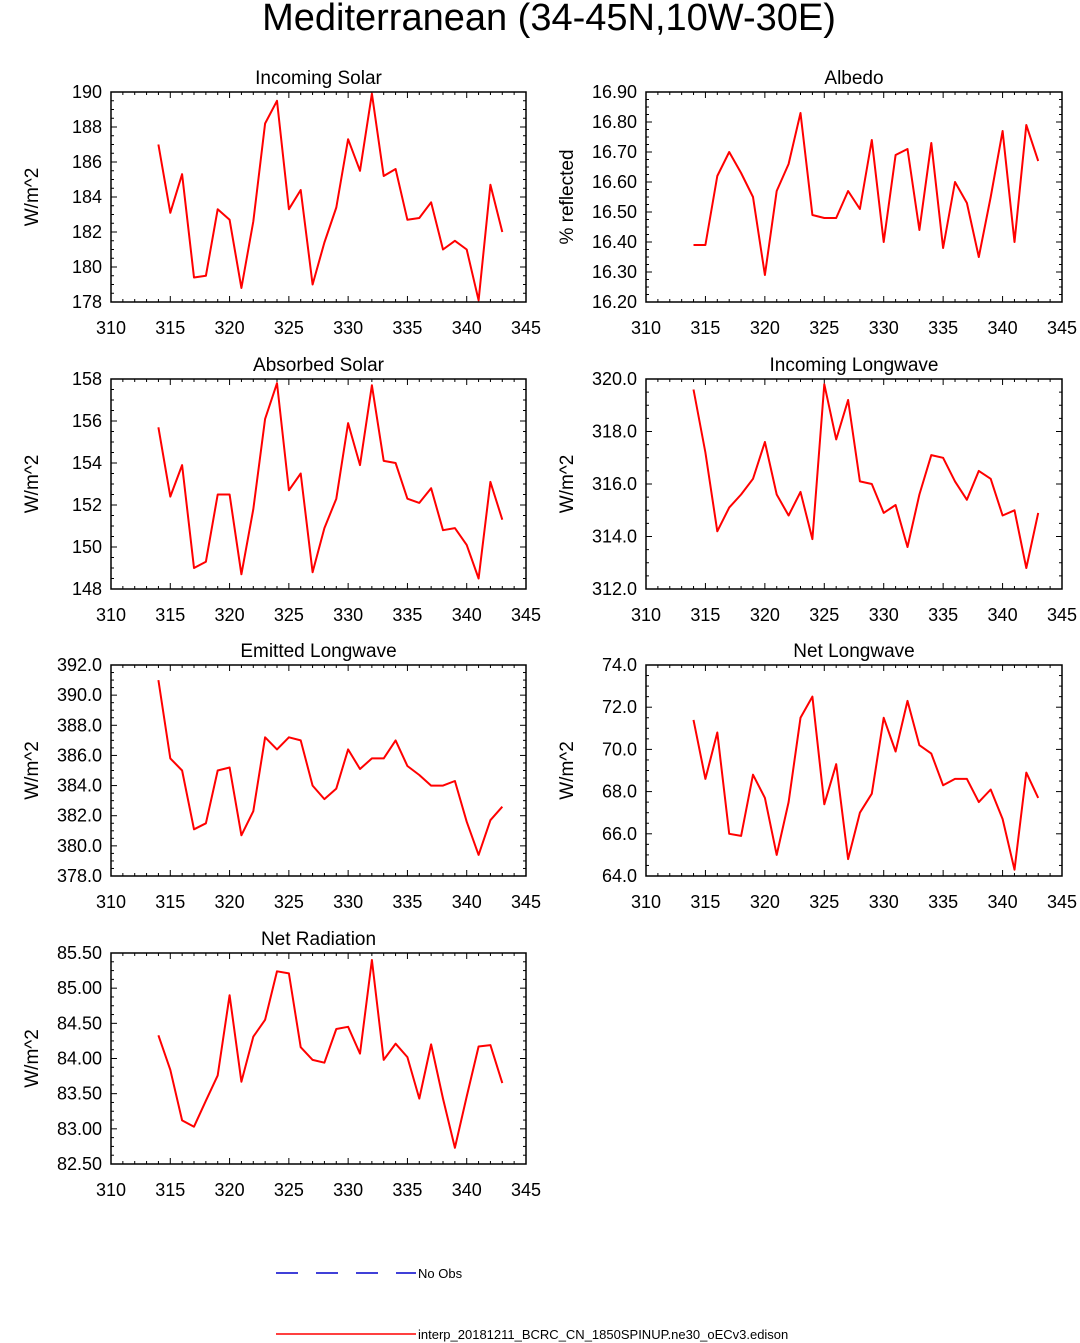  Describe the element at coordinates (614, 379) in the screenshot. I see `y-tick-label: 320.0` at that location.